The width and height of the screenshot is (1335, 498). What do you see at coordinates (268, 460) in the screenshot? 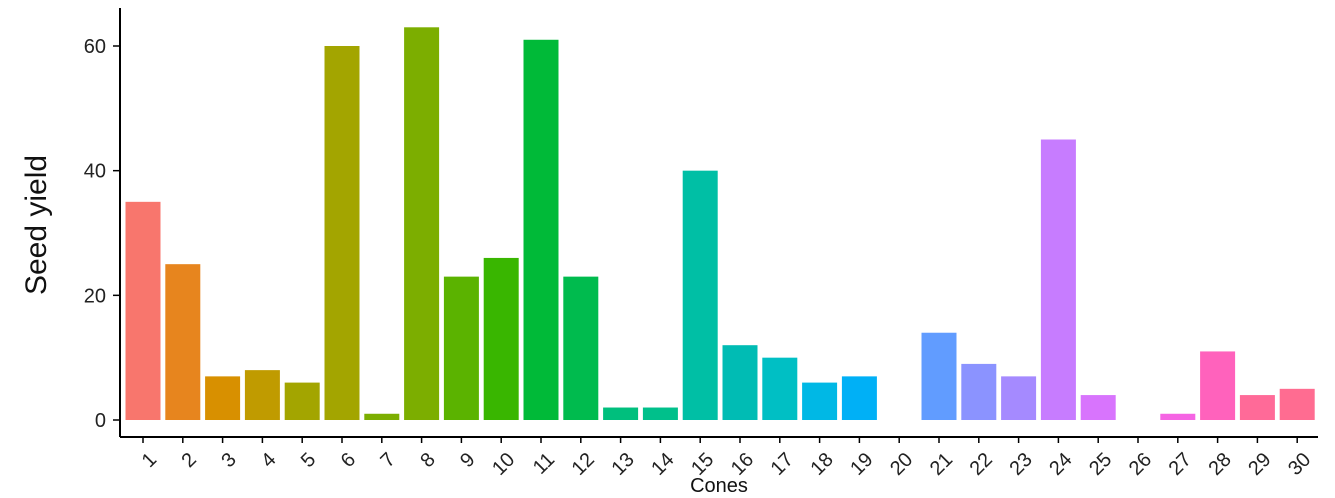
I see `x-tick-label-4: 4` at bounding box center [268, 460].